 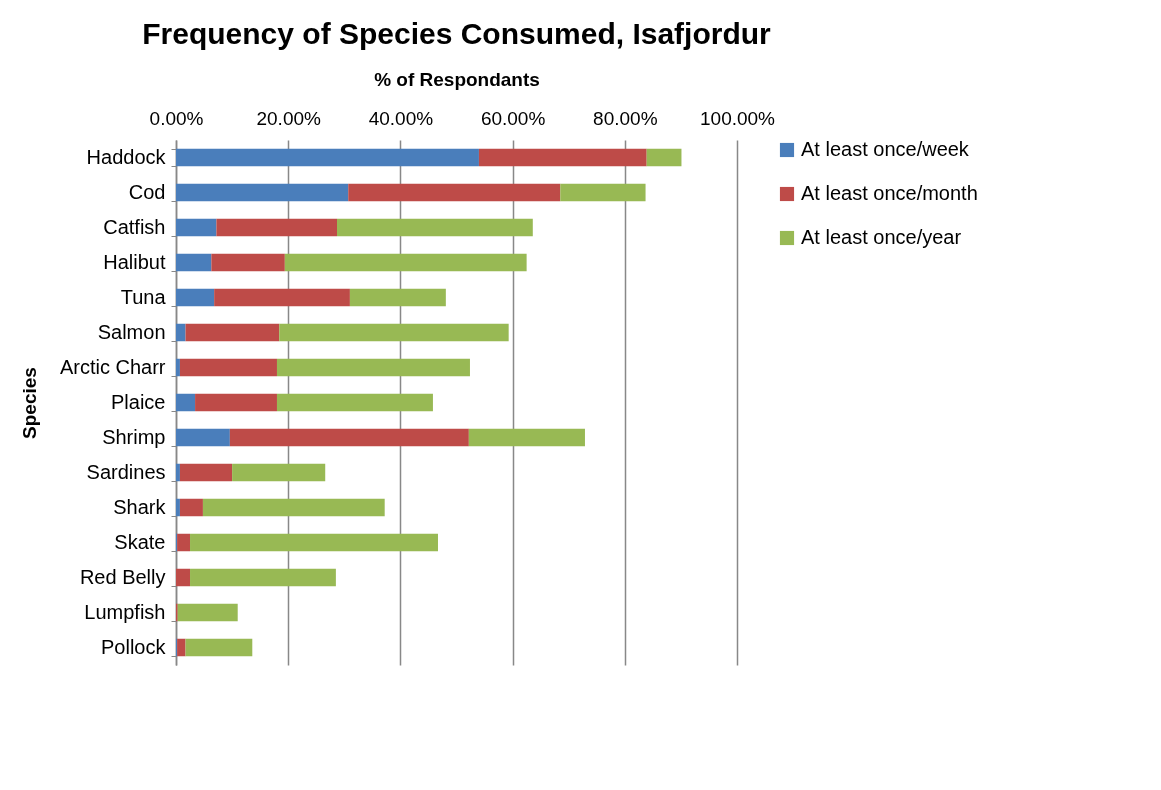 What do you see at coordinates (140, 507) in the screenshot?
I see `y-tick-label: Shark` at bounding box center [140, 507].